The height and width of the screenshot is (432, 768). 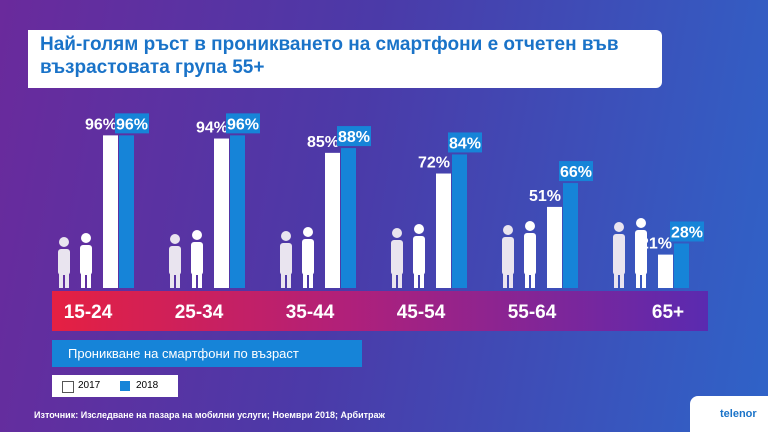 I want to click on value-label: 72%, so click(x=434, y=163).